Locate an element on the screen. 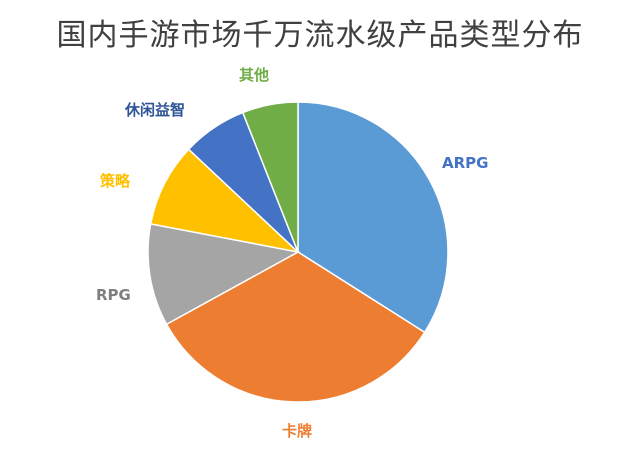  slice-label: 休闲益智 is located at coordinates (154, 110).